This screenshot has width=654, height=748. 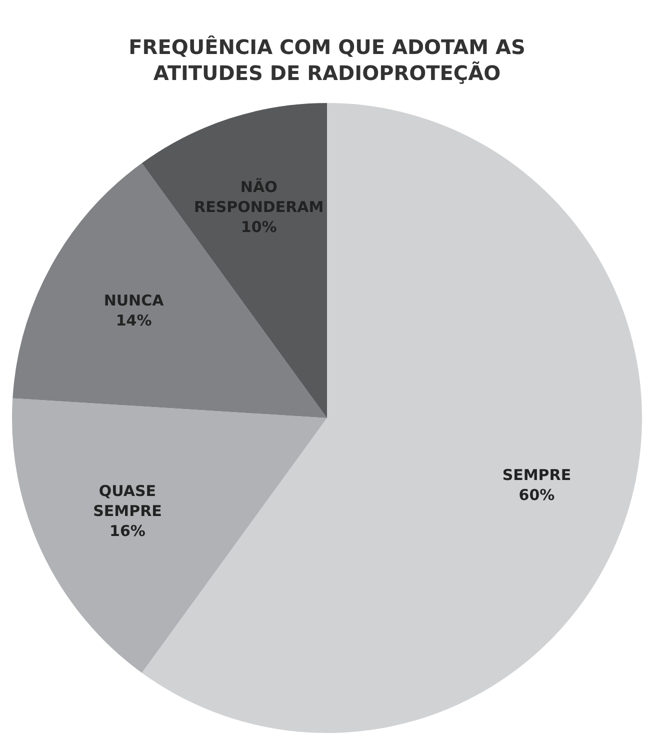 What do you see at coordinates (327, 60) in the screenshot?
I see `chart-title: FREQUÊNCIA COM QUE ADOTAM AS ATITUDES DE RADIOPROTEÇÃO` at bounding box center [327, 60].